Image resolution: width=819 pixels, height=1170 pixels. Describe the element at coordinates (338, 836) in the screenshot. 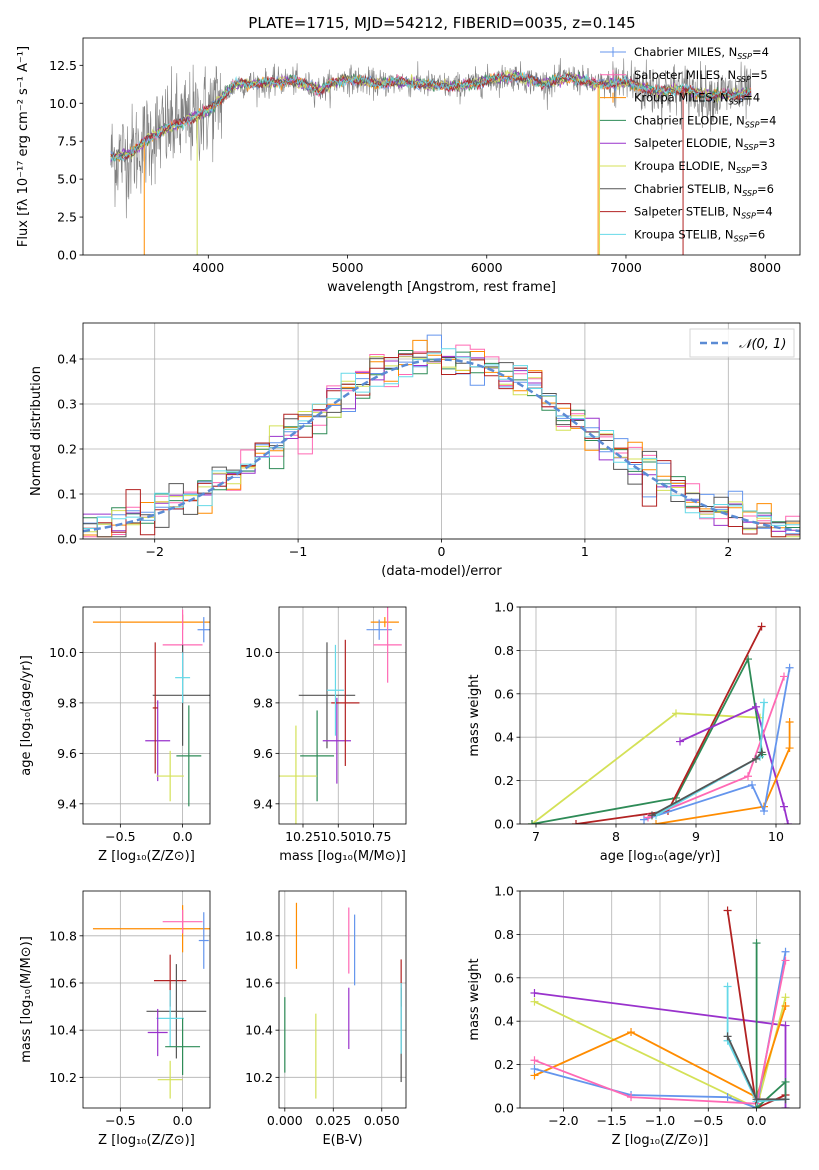

I see `x-tick-label: 10.50` at that location.